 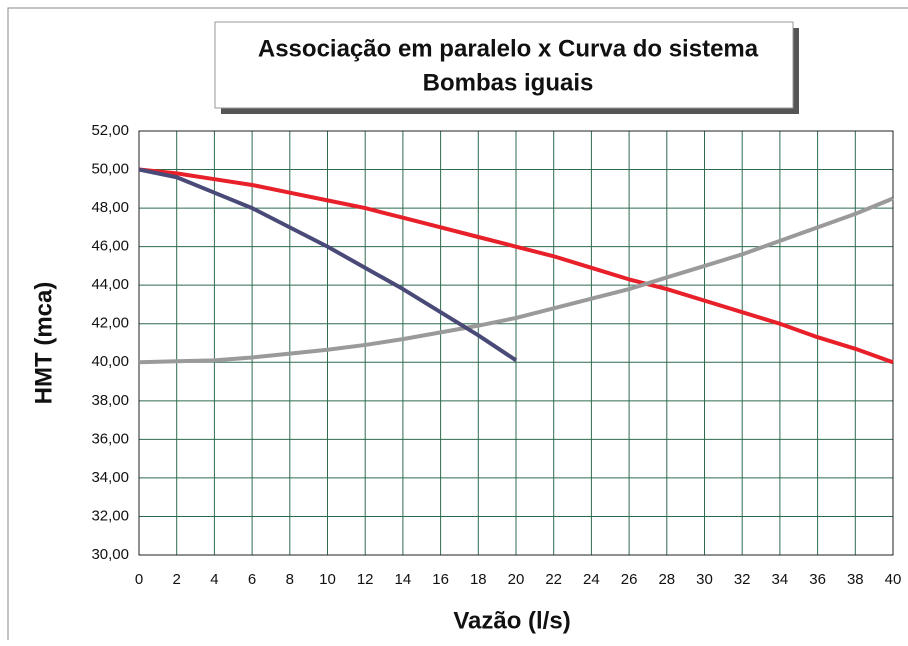 What do you see at coordinates (666, 579) in the screenshot?
I see `x-tick-label: 28` at bounding box center [666, 579].